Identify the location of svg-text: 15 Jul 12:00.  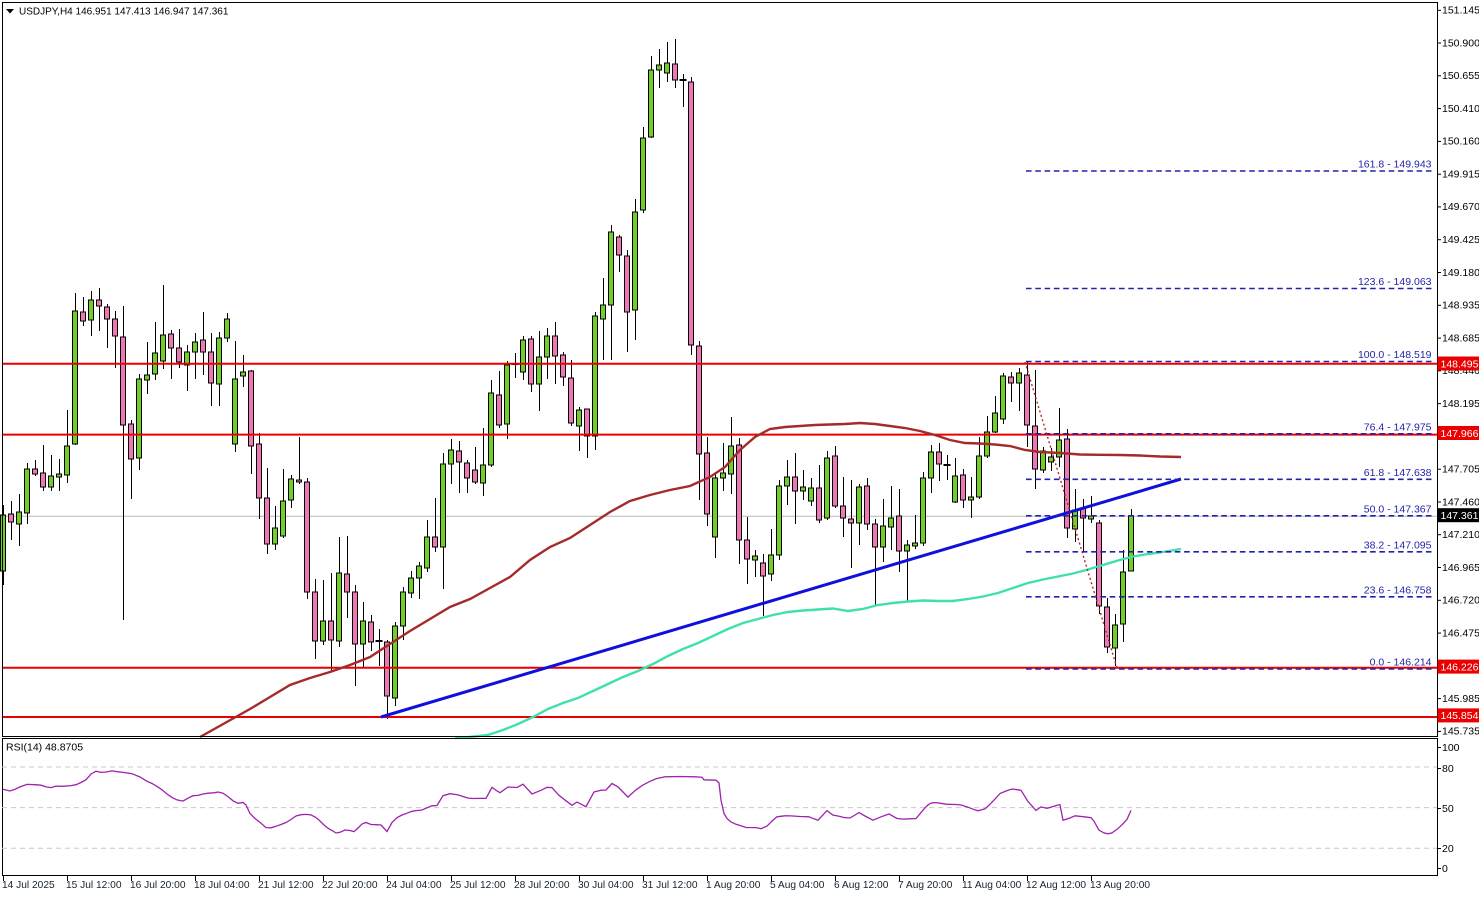
(94, 885).